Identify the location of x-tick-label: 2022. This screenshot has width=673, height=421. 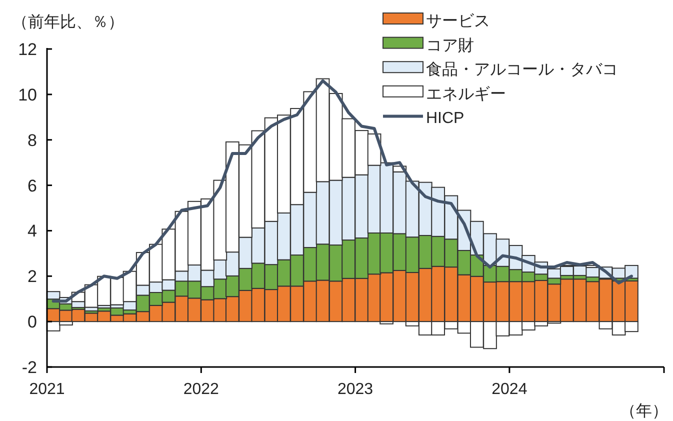
(201, 389).